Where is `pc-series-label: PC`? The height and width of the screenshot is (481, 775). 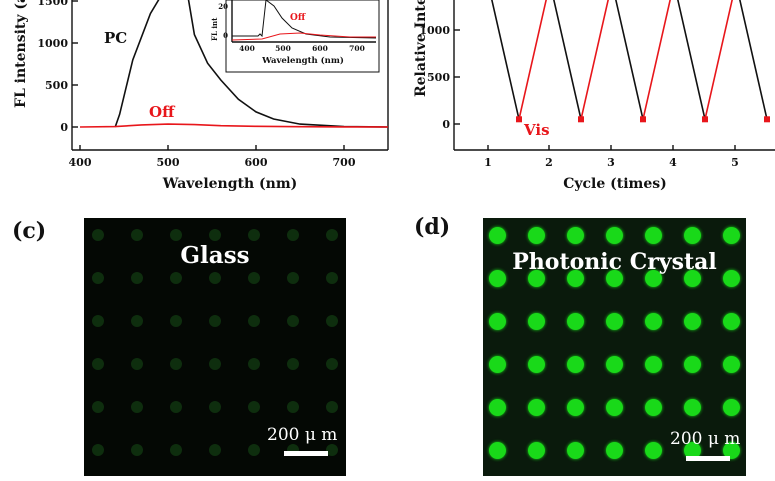 pc-series-label: PC is located at coordinates (115, 38).